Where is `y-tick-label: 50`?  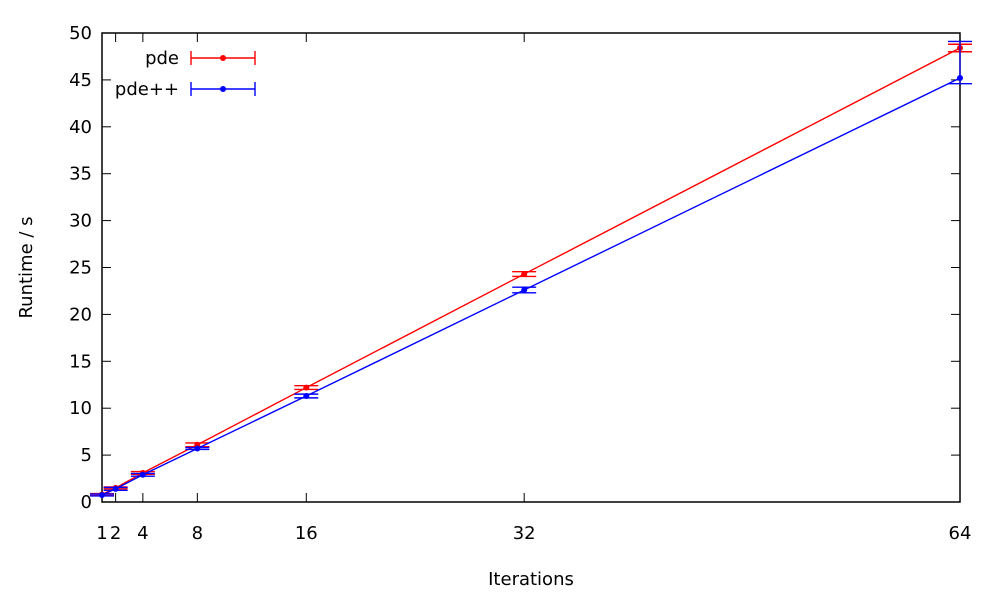 y-tick-label: 50 is located at coordinates (80, 33).